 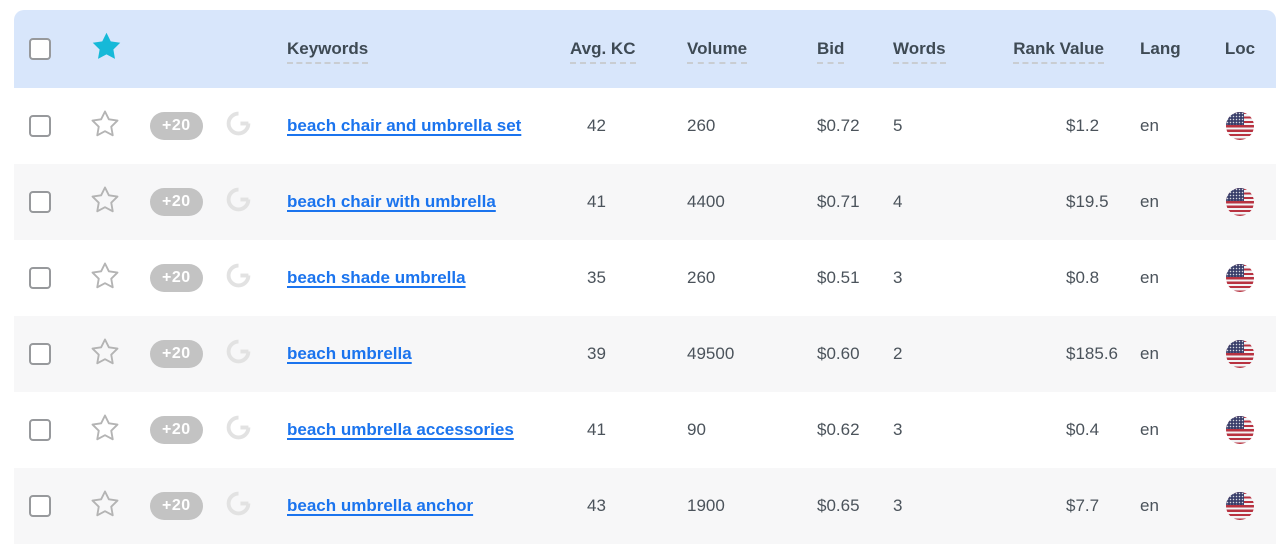 I want to click on avg-kc-value: 39, so click(x=596, y=353).